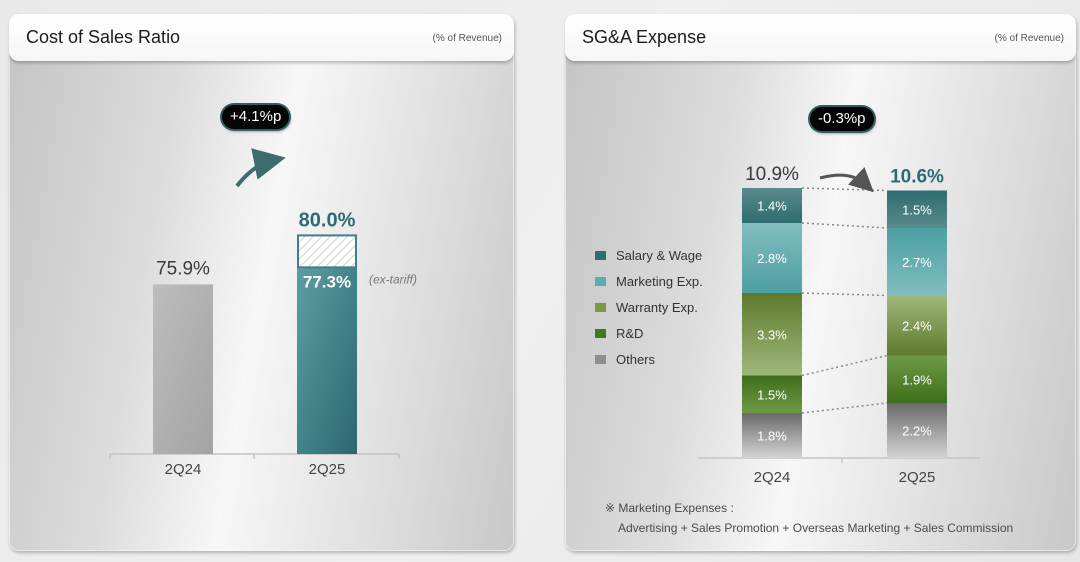 The image size is (1080, 562). I want to click on legend-item: Warranty Exp., so click(649, 307).